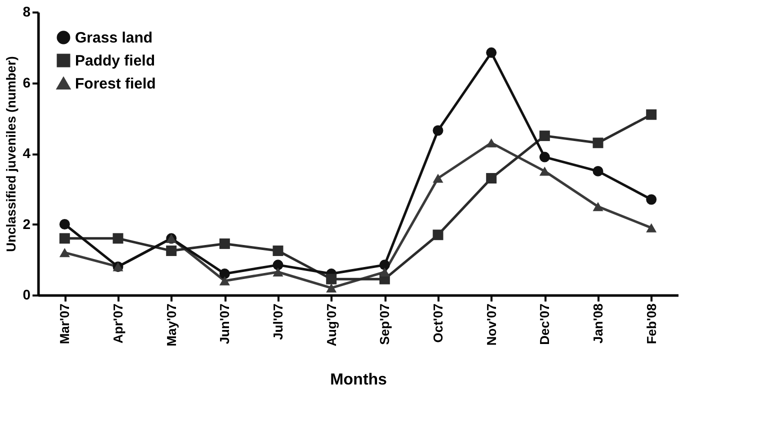 The image size is (765, 435). What do you see at coordinates (26, 294) in the screenshot?
I see `y-tick-label: 0` at bounding box center [26, 294].